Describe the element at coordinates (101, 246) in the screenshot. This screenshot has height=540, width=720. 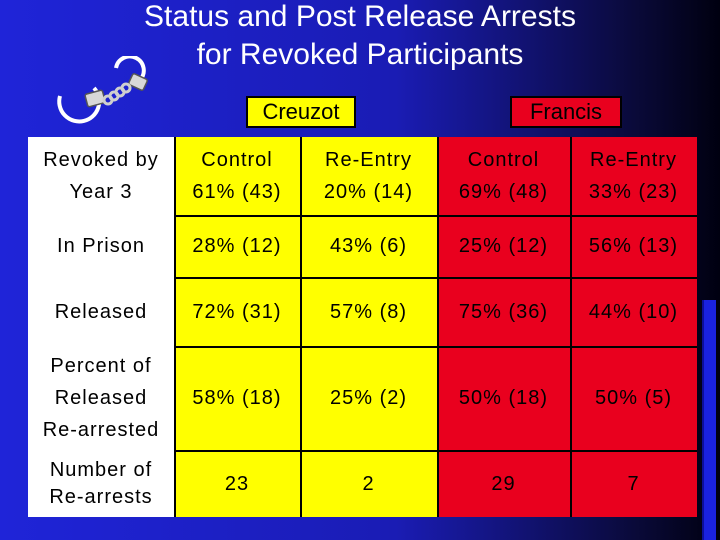
I see `row-label-in-prison: In Prison` at that location.